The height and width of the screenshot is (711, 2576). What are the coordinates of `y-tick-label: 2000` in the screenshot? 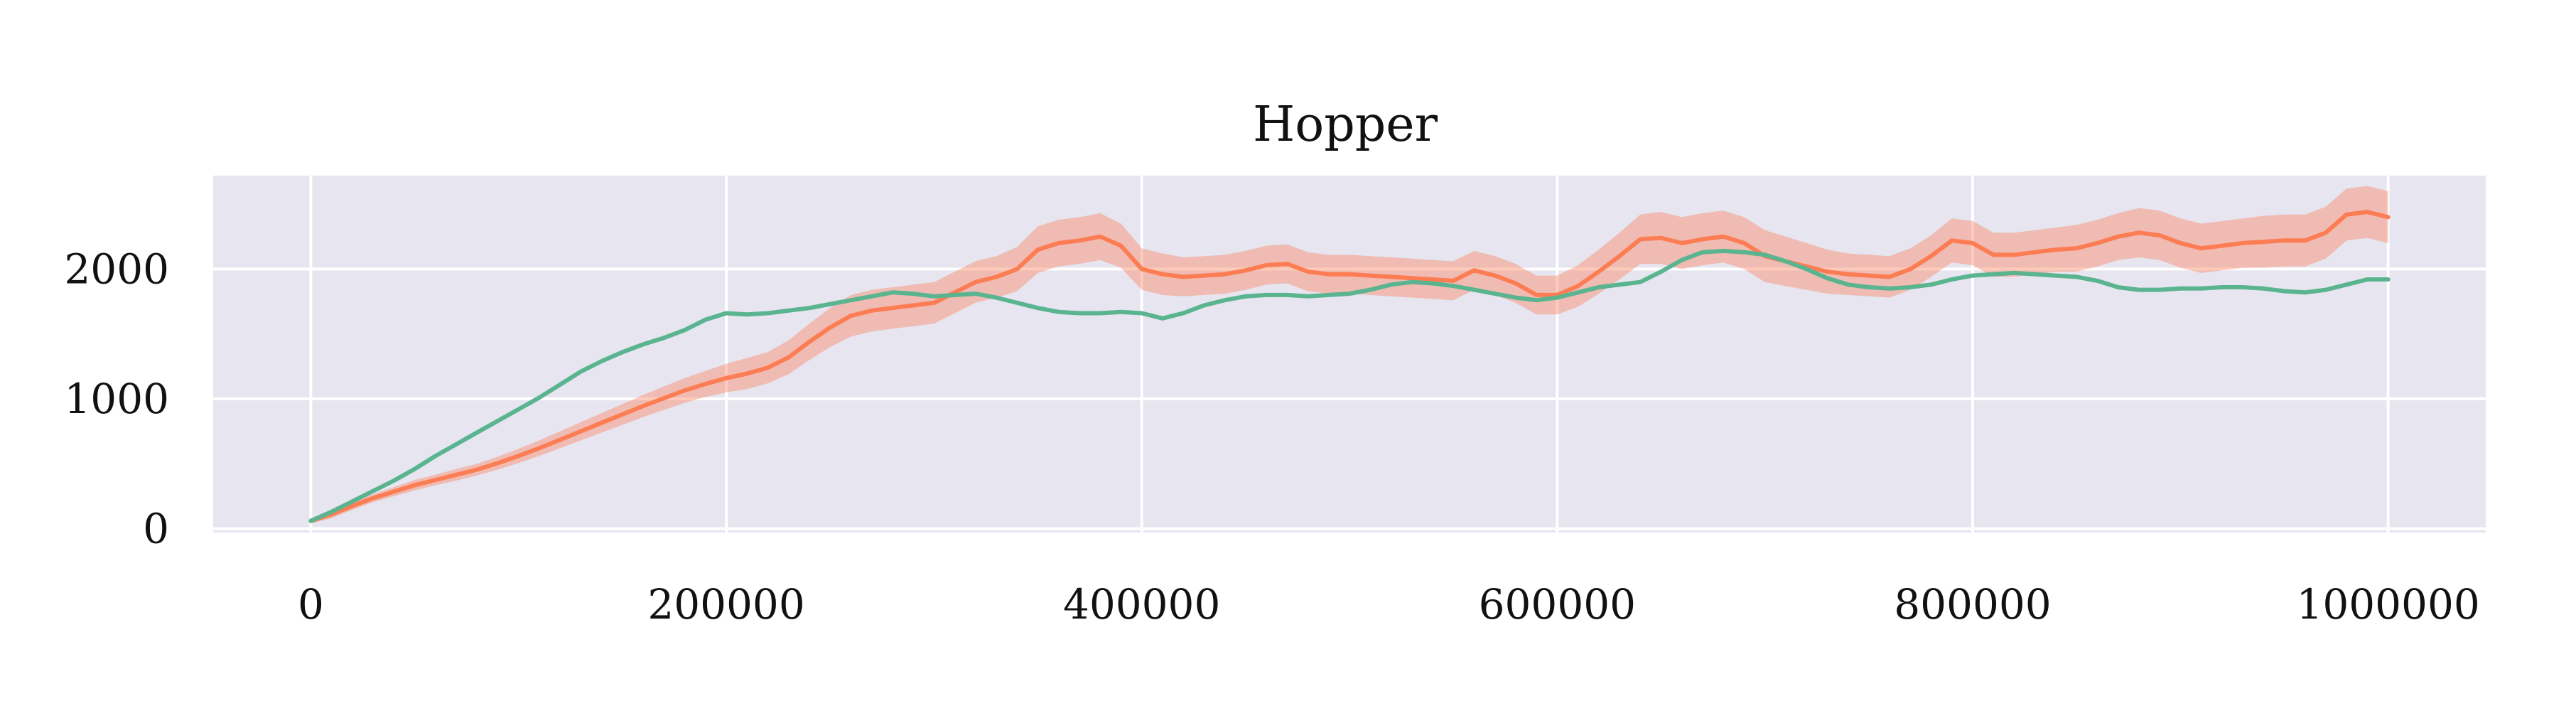 It's located at (116, 269).